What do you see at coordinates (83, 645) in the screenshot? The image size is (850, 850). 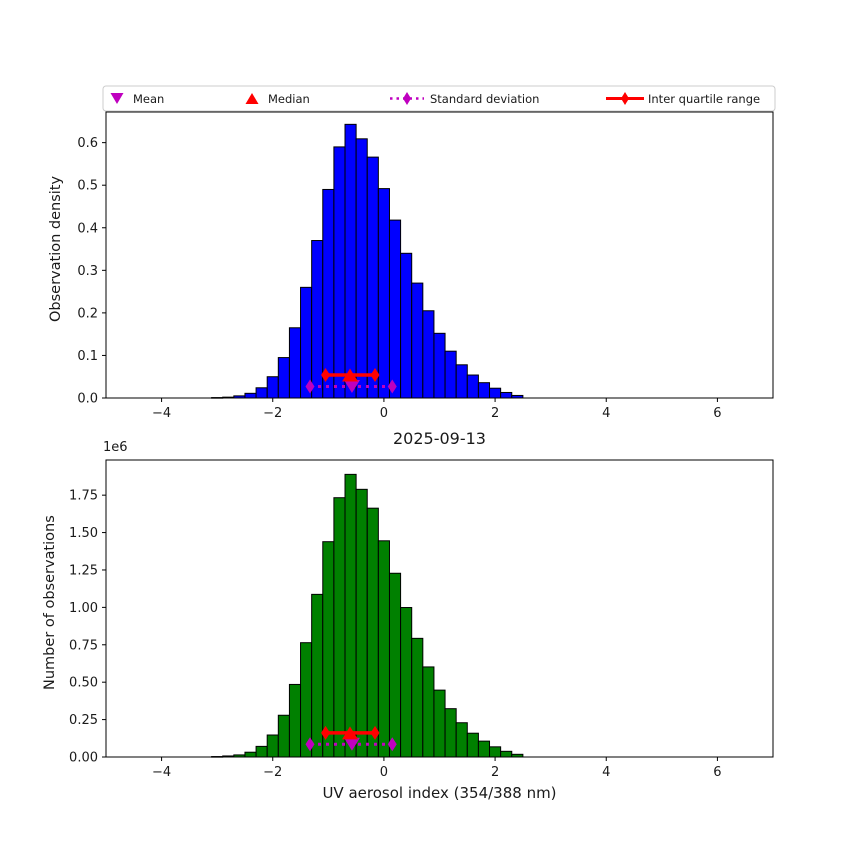 I see `y-tick-label: 0.75` at bounding box center [83, 645].